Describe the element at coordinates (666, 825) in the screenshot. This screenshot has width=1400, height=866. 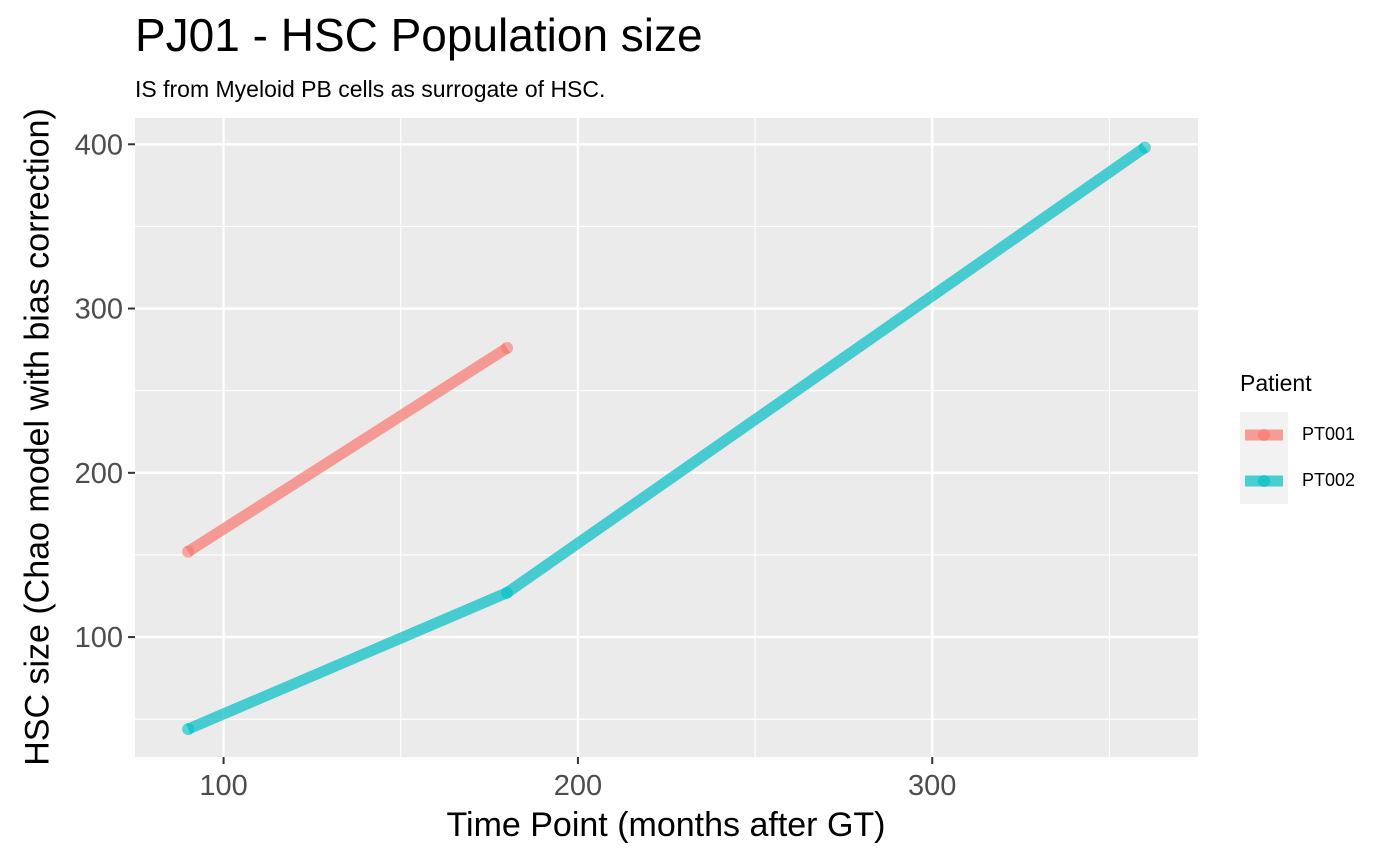
I see `x-axis-label: Time Point (months after GT)` at that location.